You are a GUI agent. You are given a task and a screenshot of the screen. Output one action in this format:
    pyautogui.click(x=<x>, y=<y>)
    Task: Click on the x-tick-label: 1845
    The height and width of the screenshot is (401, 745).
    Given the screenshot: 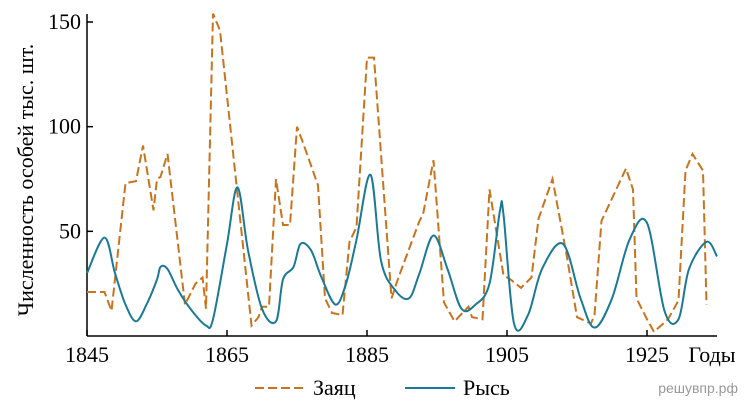 What is the action you would take?
    pyautogui.click(x=87, y=354)
    